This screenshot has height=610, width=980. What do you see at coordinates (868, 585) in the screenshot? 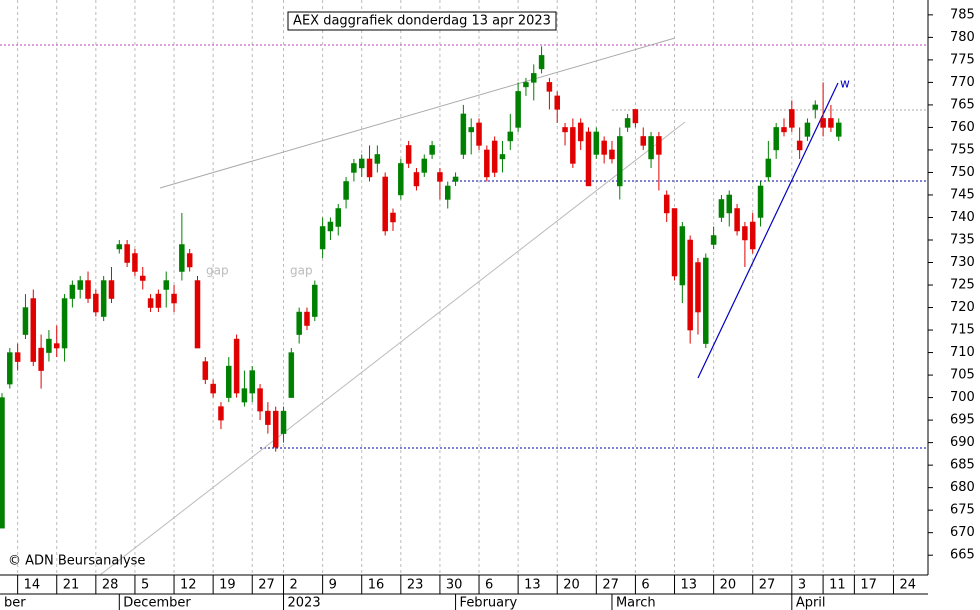
I see `x-tick-label: 17` at bounding box center [868, 585].